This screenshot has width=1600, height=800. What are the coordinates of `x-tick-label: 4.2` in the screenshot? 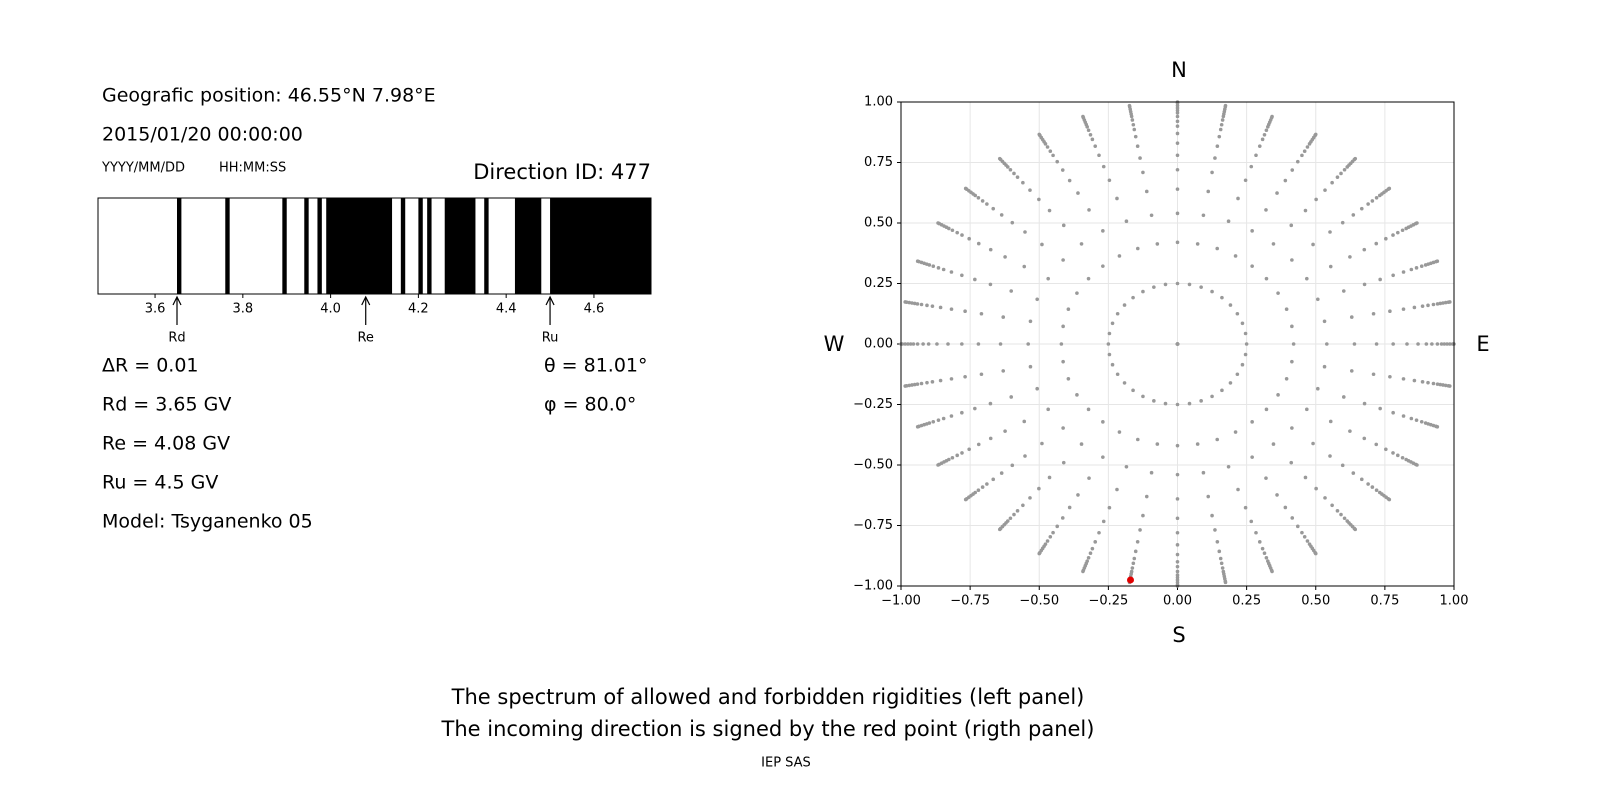 It's located at (418, 309).